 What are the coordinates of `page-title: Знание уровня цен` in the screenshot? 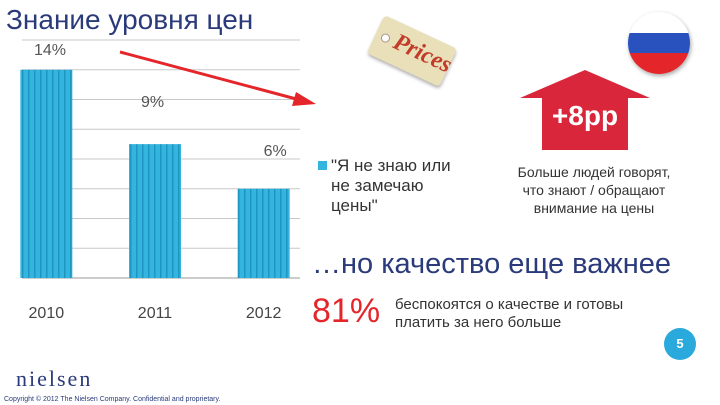 It's located at (130, 19).